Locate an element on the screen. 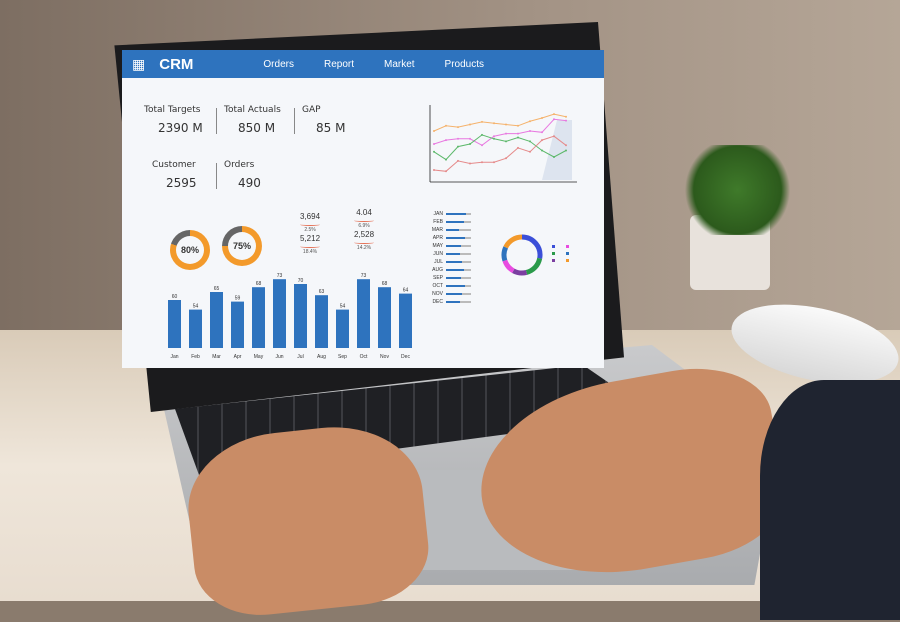 The image size is (900, 622). bar-value-label: 73 is located at coordinates (280, 276).